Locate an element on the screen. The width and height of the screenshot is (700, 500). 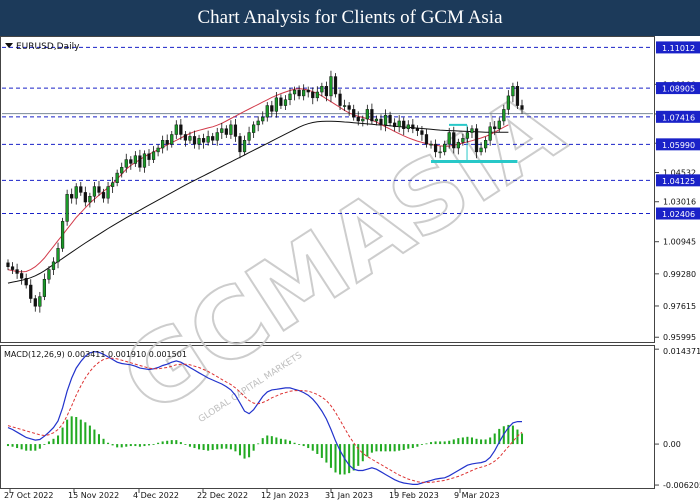
time-tick-label: 27 Oct 2022 is located at coordinates (28, 495).